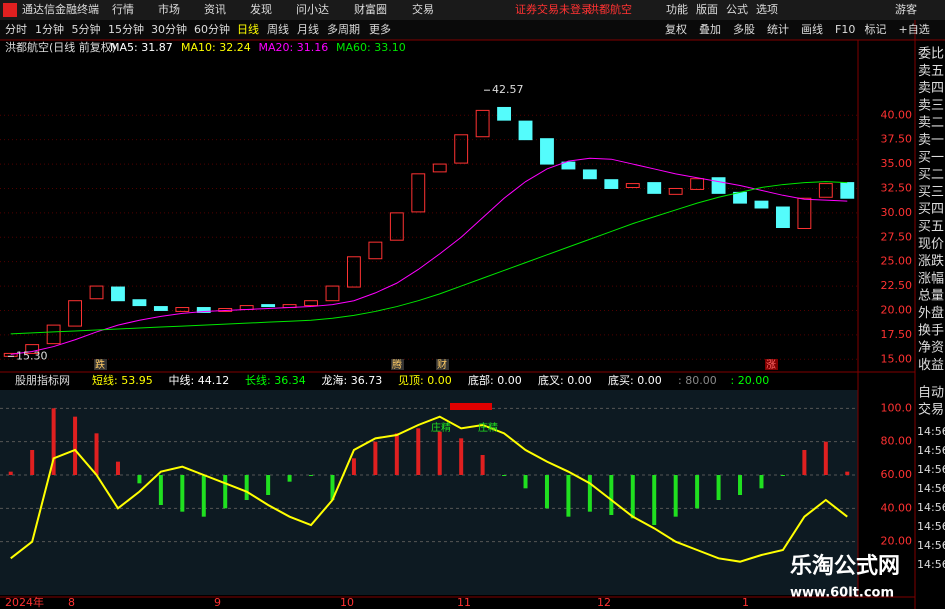 The width and height of the screenshot is (945, 609). I want to click on y-tick-label: 20.00, so click(897, 541).